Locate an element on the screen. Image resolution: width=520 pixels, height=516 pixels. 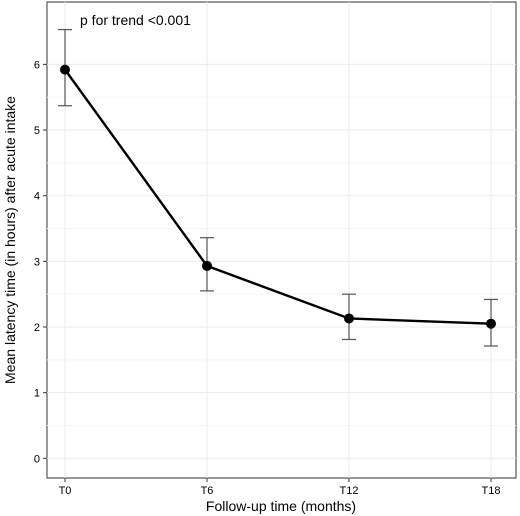
x-tick-label: T0 is located at coordinates (65, 491).